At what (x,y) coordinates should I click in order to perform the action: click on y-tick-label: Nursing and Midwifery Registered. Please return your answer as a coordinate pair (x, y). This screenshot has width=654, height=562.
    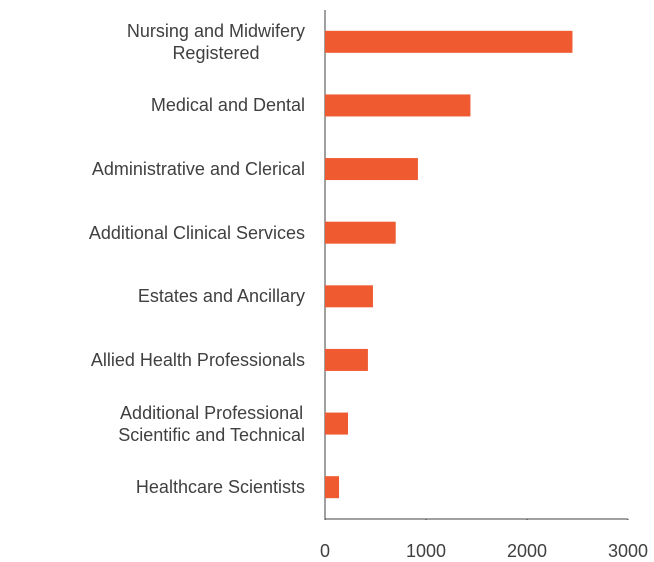
    Looking at the image, I should click on (215, 41).